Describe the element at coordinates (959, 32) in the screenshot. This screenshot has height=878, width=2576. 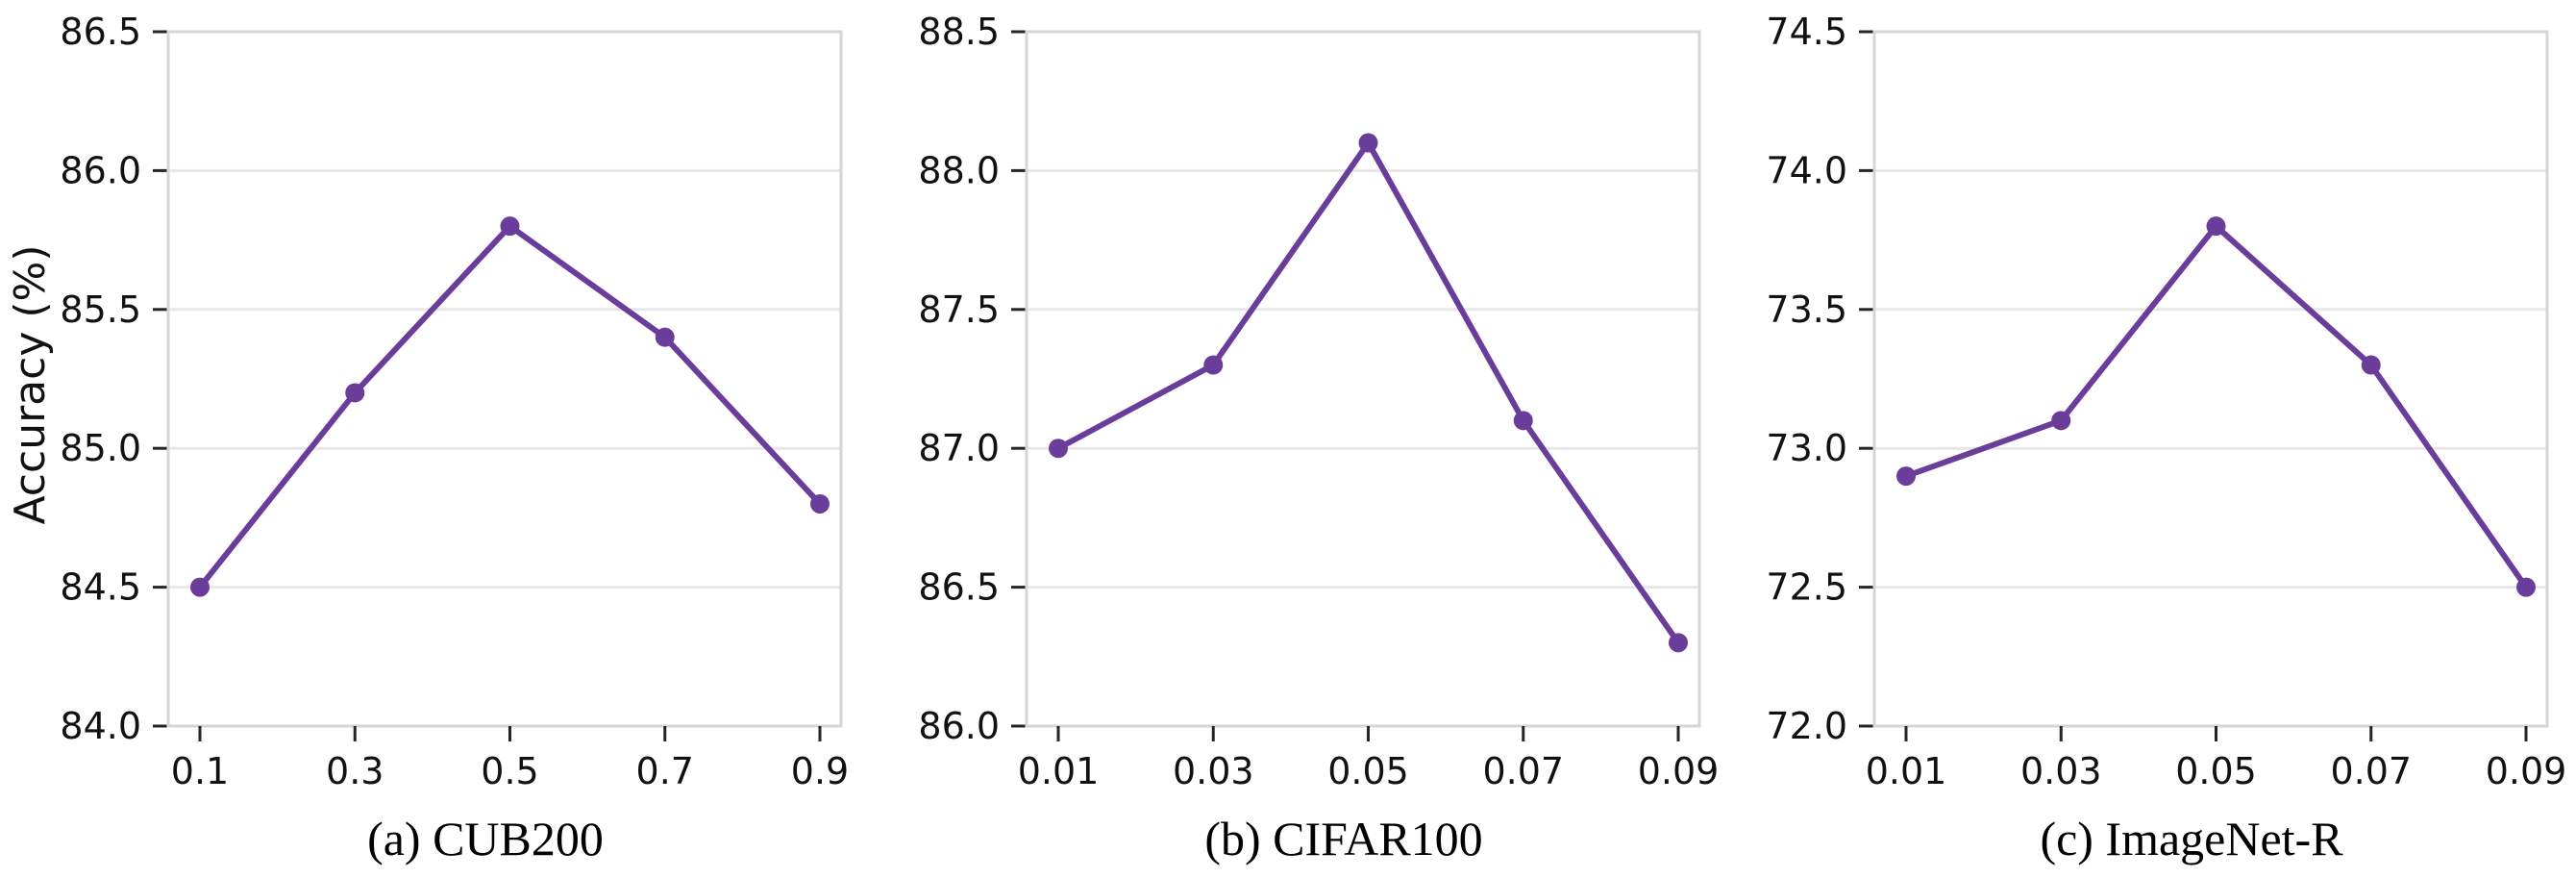
I see `y-tick-label: 88.5` at that location.